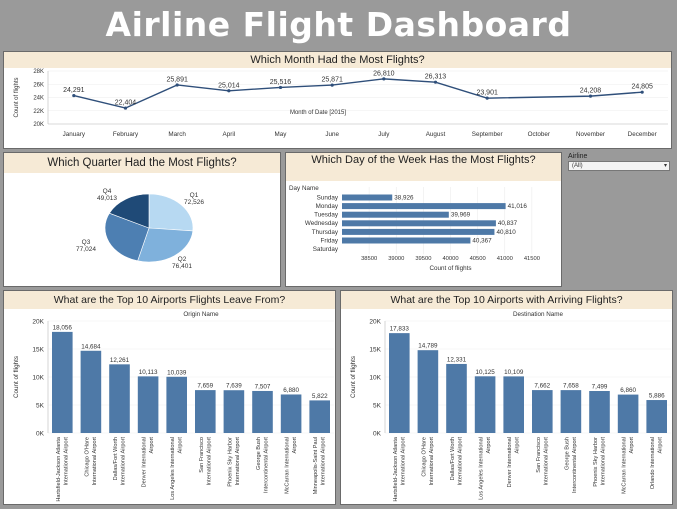 The width and height of the screenshot is (677, 509). Describe the element at coordinates (600, 387) in the screenshot. I see `bar-value-label: 7,499` at that location.